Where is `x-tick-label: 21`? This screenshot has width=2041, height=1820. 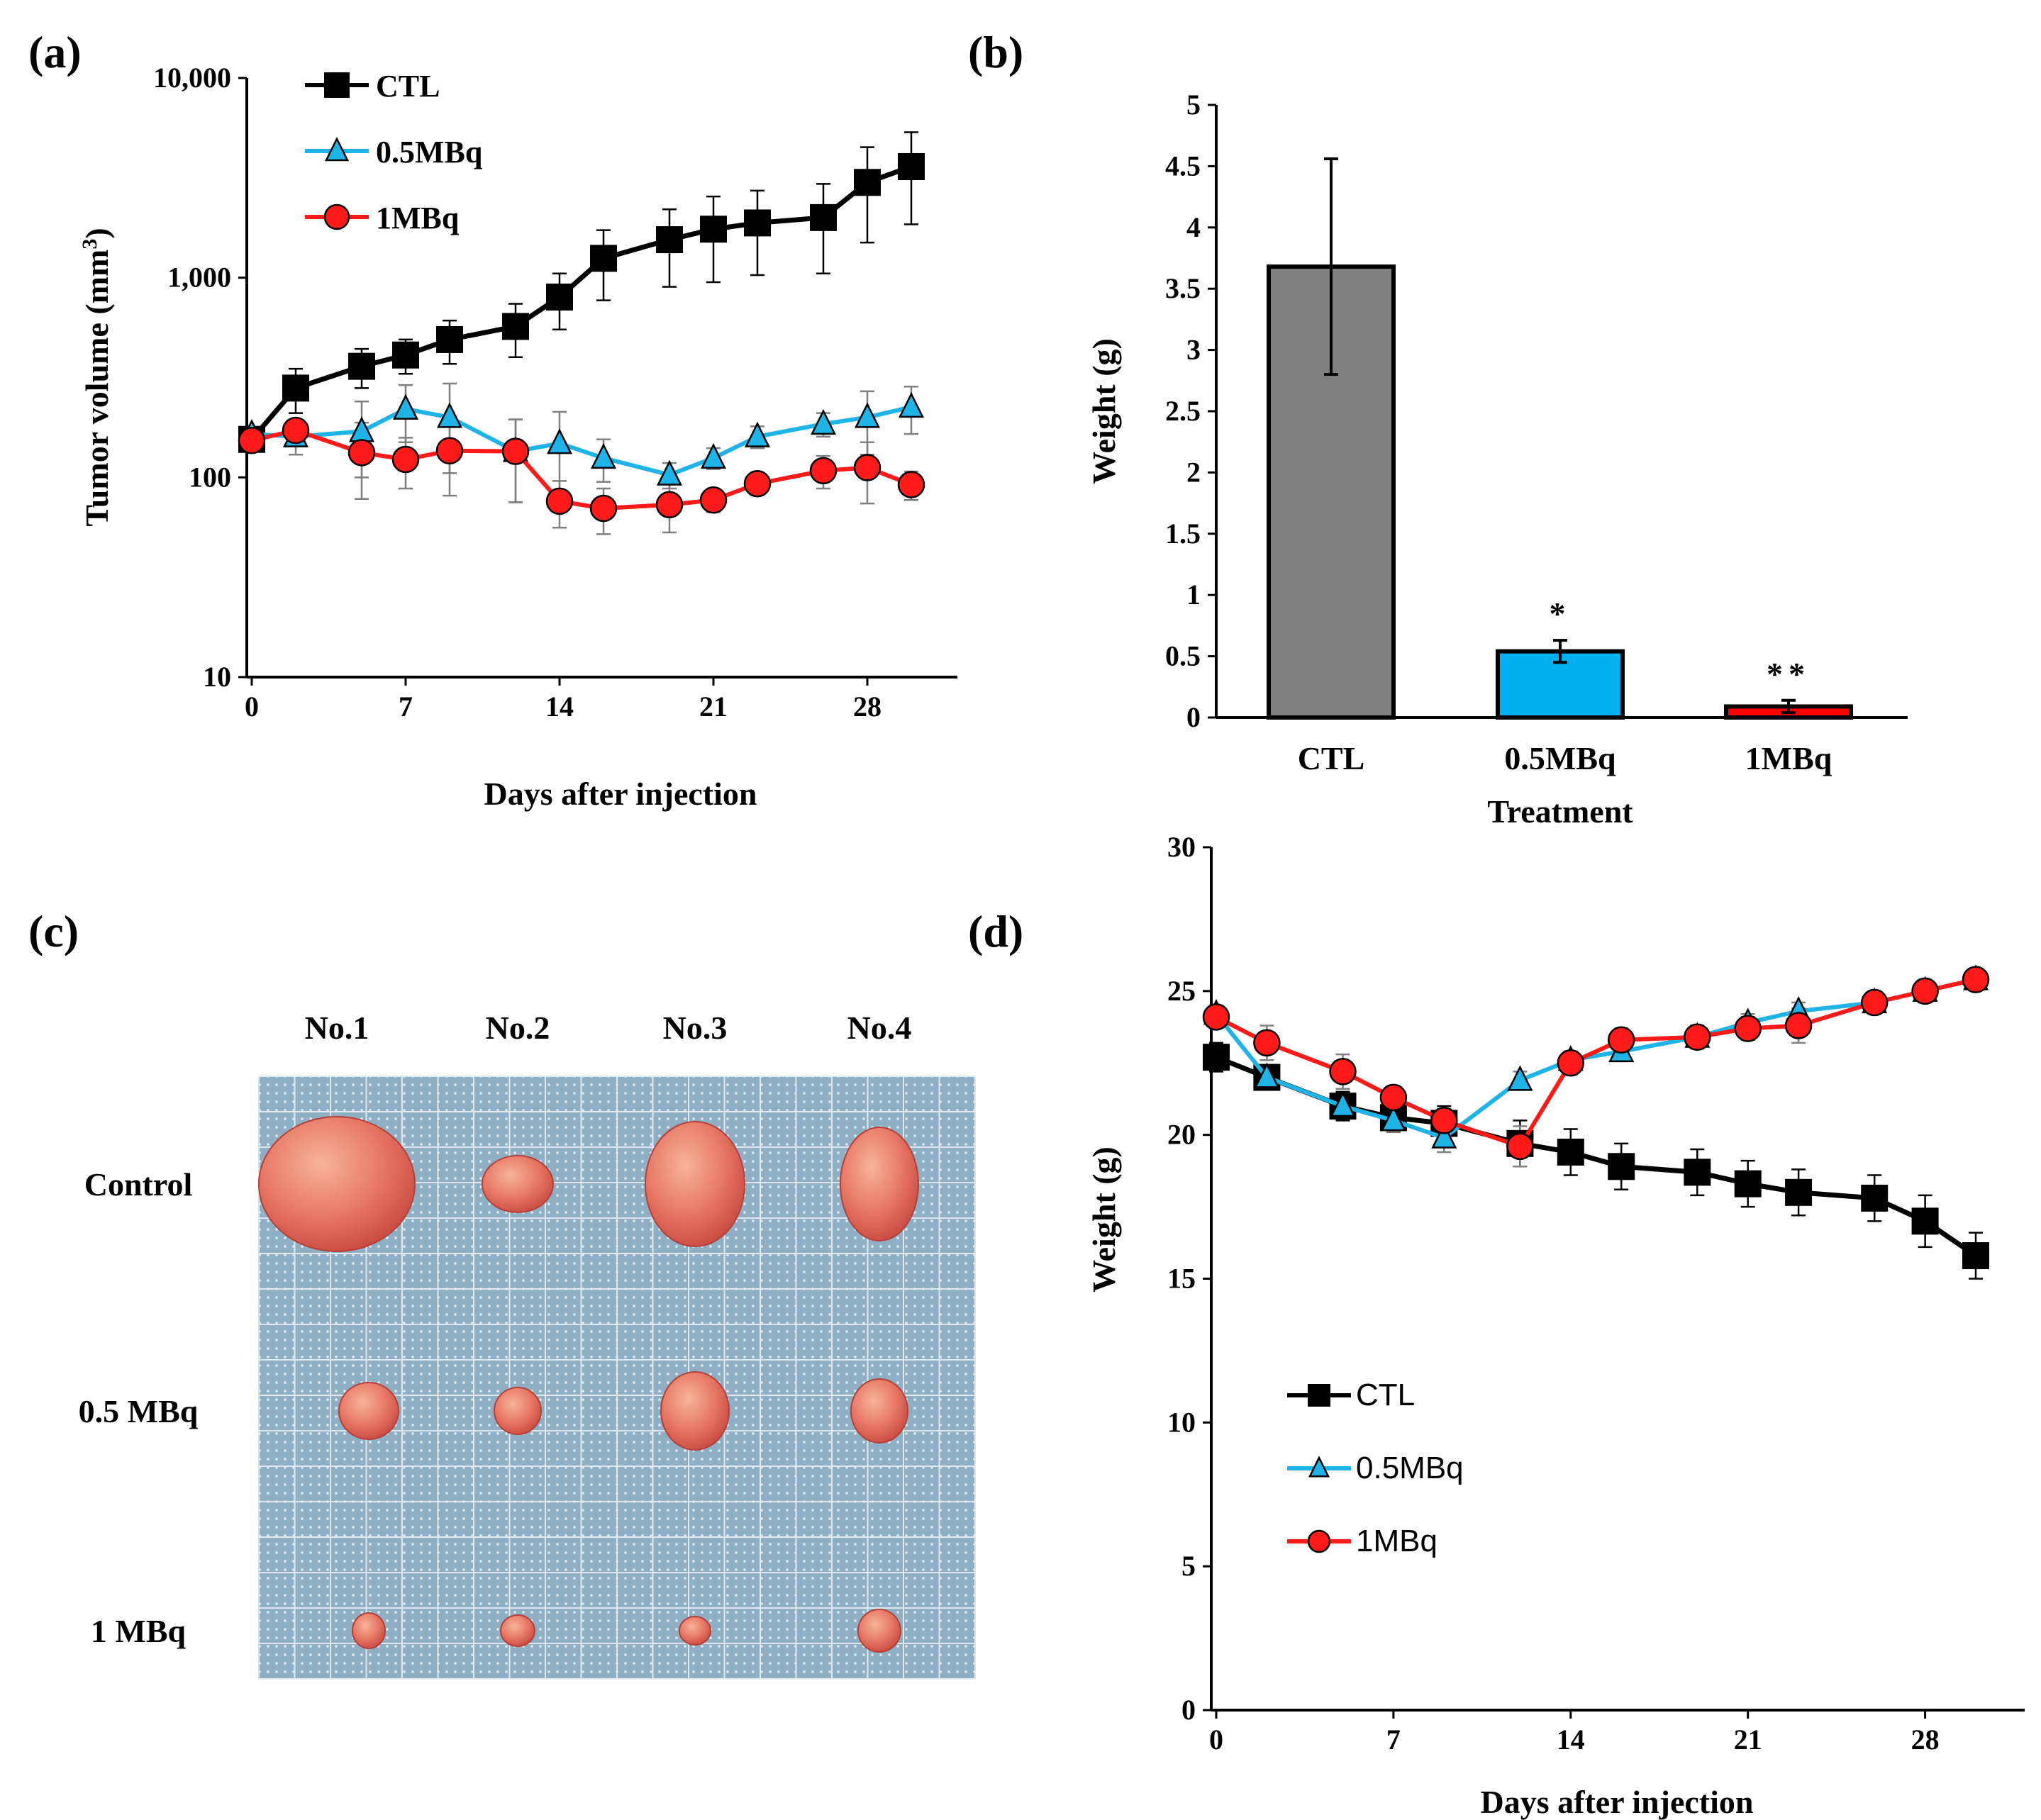 x-tick-label: 21 is located at coordinates (713, 706).